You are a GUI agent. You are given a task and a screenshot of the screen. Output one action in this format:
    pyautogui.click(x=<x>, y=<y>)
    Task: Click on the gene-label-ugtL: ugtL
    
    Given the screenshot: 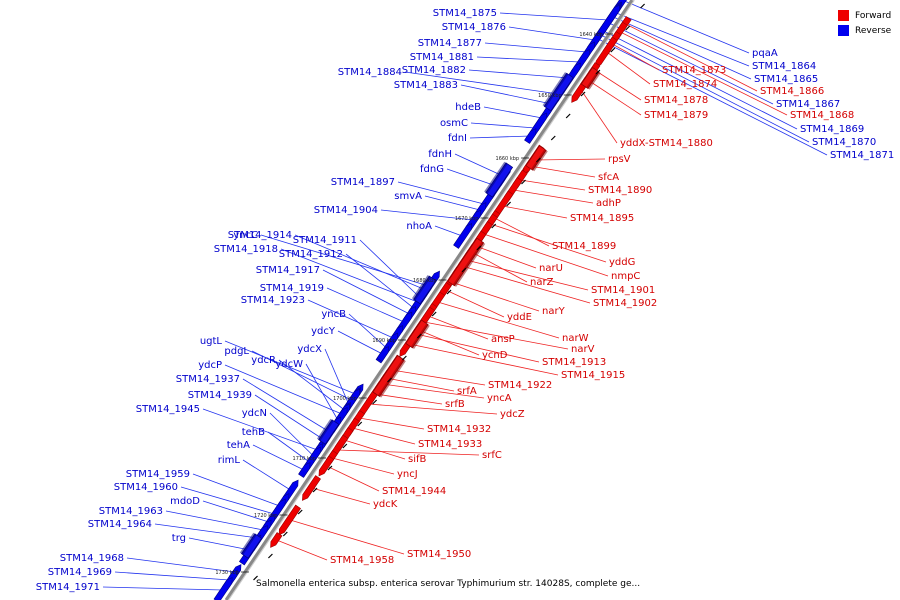 What is the action you would take?
    pyautogui.click(x=211, y=341)
    